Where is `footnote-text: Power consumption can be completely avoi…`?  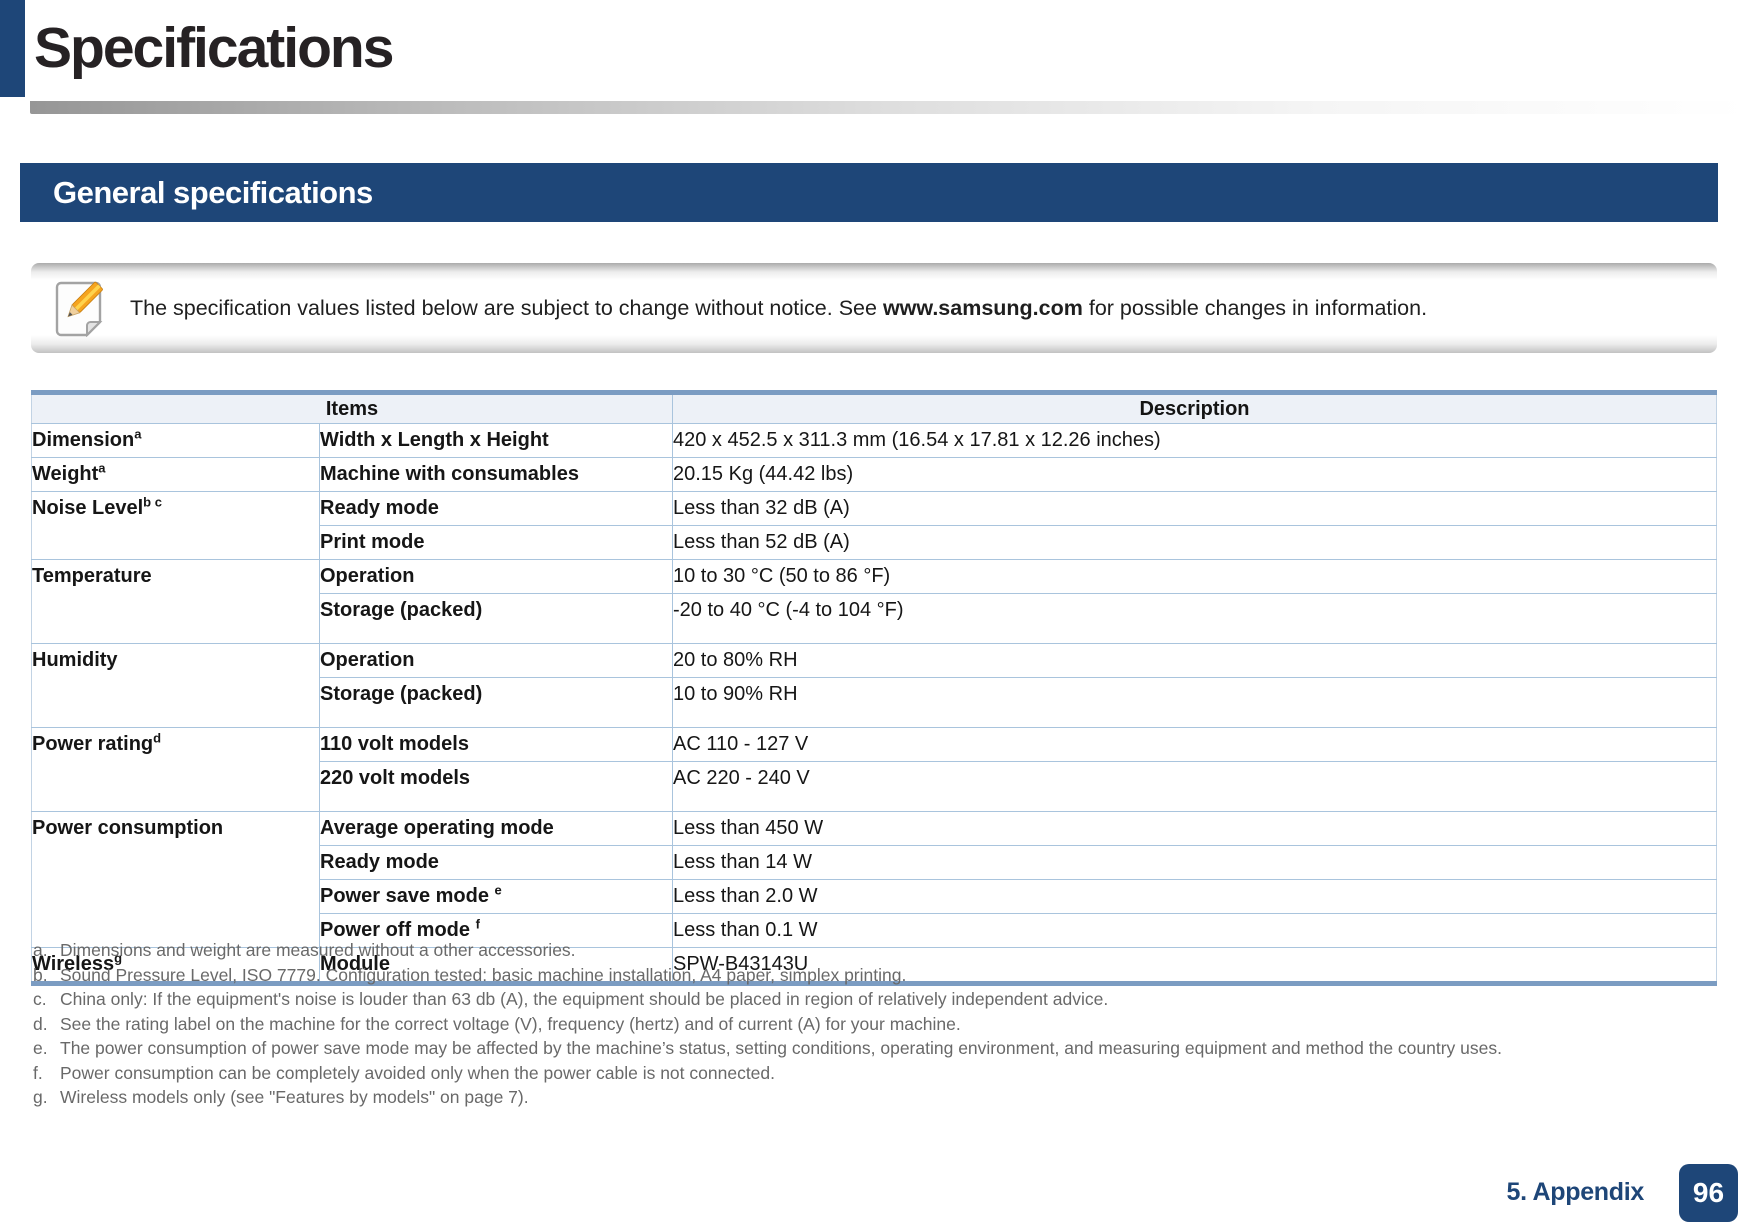 footnote-text: Power consumption can be completely avoi… is located at coordinates (418, 1072).